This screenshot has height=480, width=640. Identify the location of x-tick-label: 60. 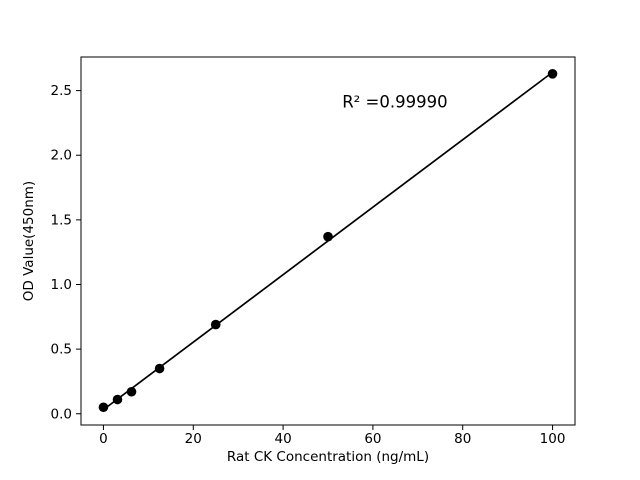
(372, 439).